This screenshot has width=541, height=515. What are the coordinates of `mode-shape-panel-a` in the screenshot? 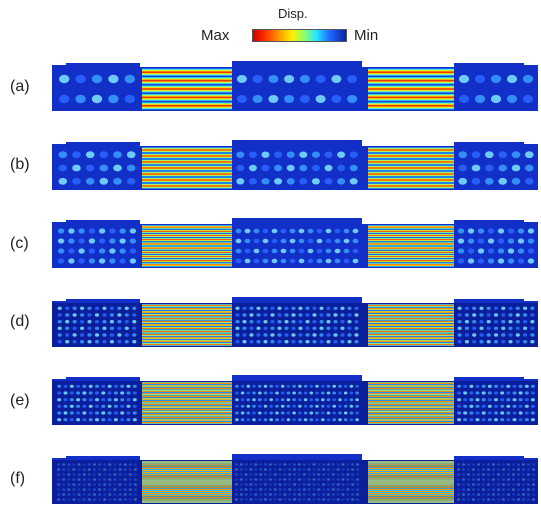 It's located at (295, 88).